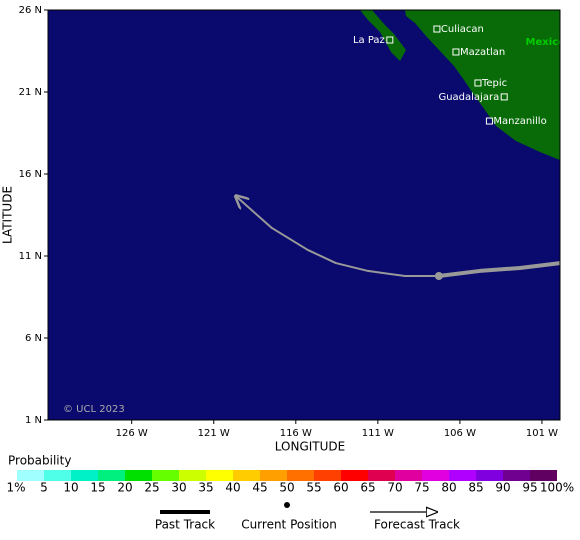 This screenshot has width=580, height=540. I want to click on scale-label: 70, so click(394, 488).